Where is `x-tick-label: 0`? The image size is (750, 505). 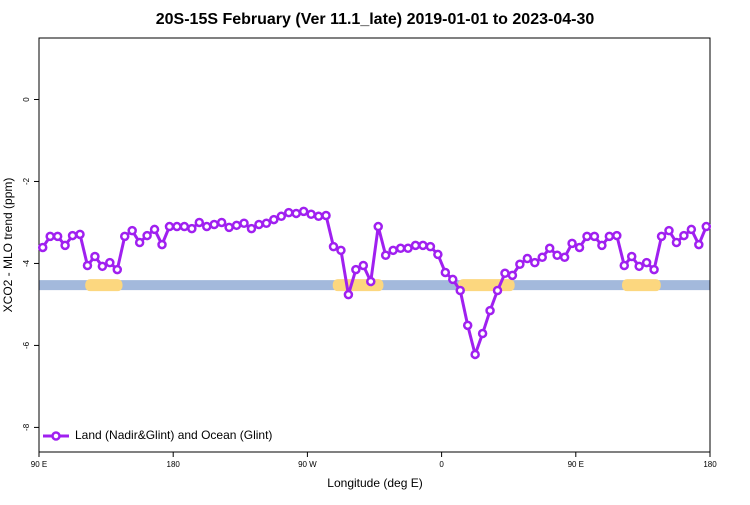
x-tick-label: 0 is located at coordinates (441, 464).